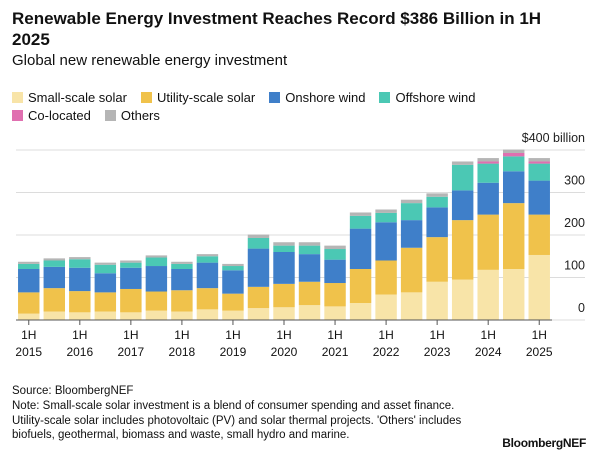 The width and height of the screenshot is (600, 464). I want to click on legend-label: Offshore wind, so click(435, 97).